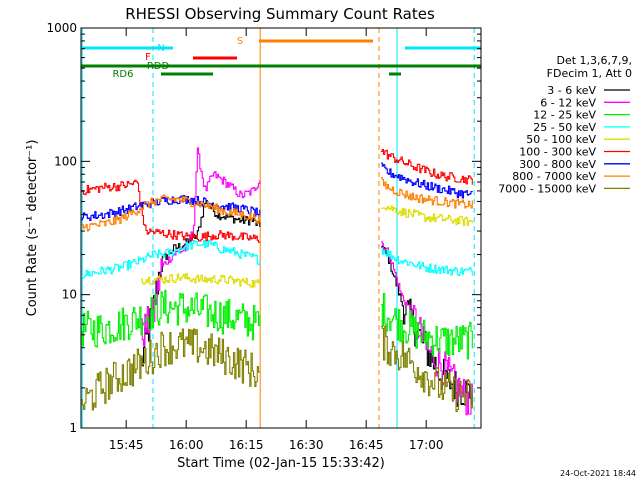 The image size is (640, 484). I want to click on generation-timestamp: 24-Oct-2021 18:44, so click(598, 473).